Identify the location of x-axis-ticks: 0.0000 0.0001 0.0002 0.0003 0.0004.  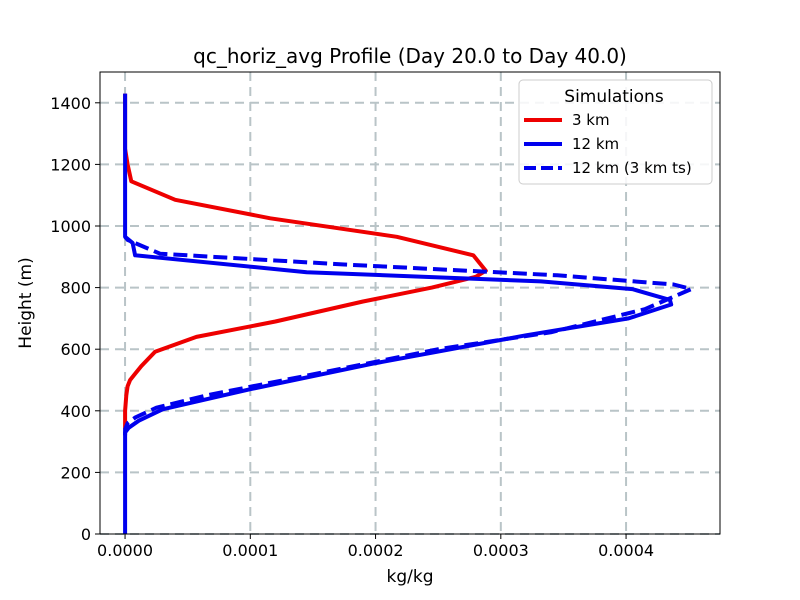
(375, 547).